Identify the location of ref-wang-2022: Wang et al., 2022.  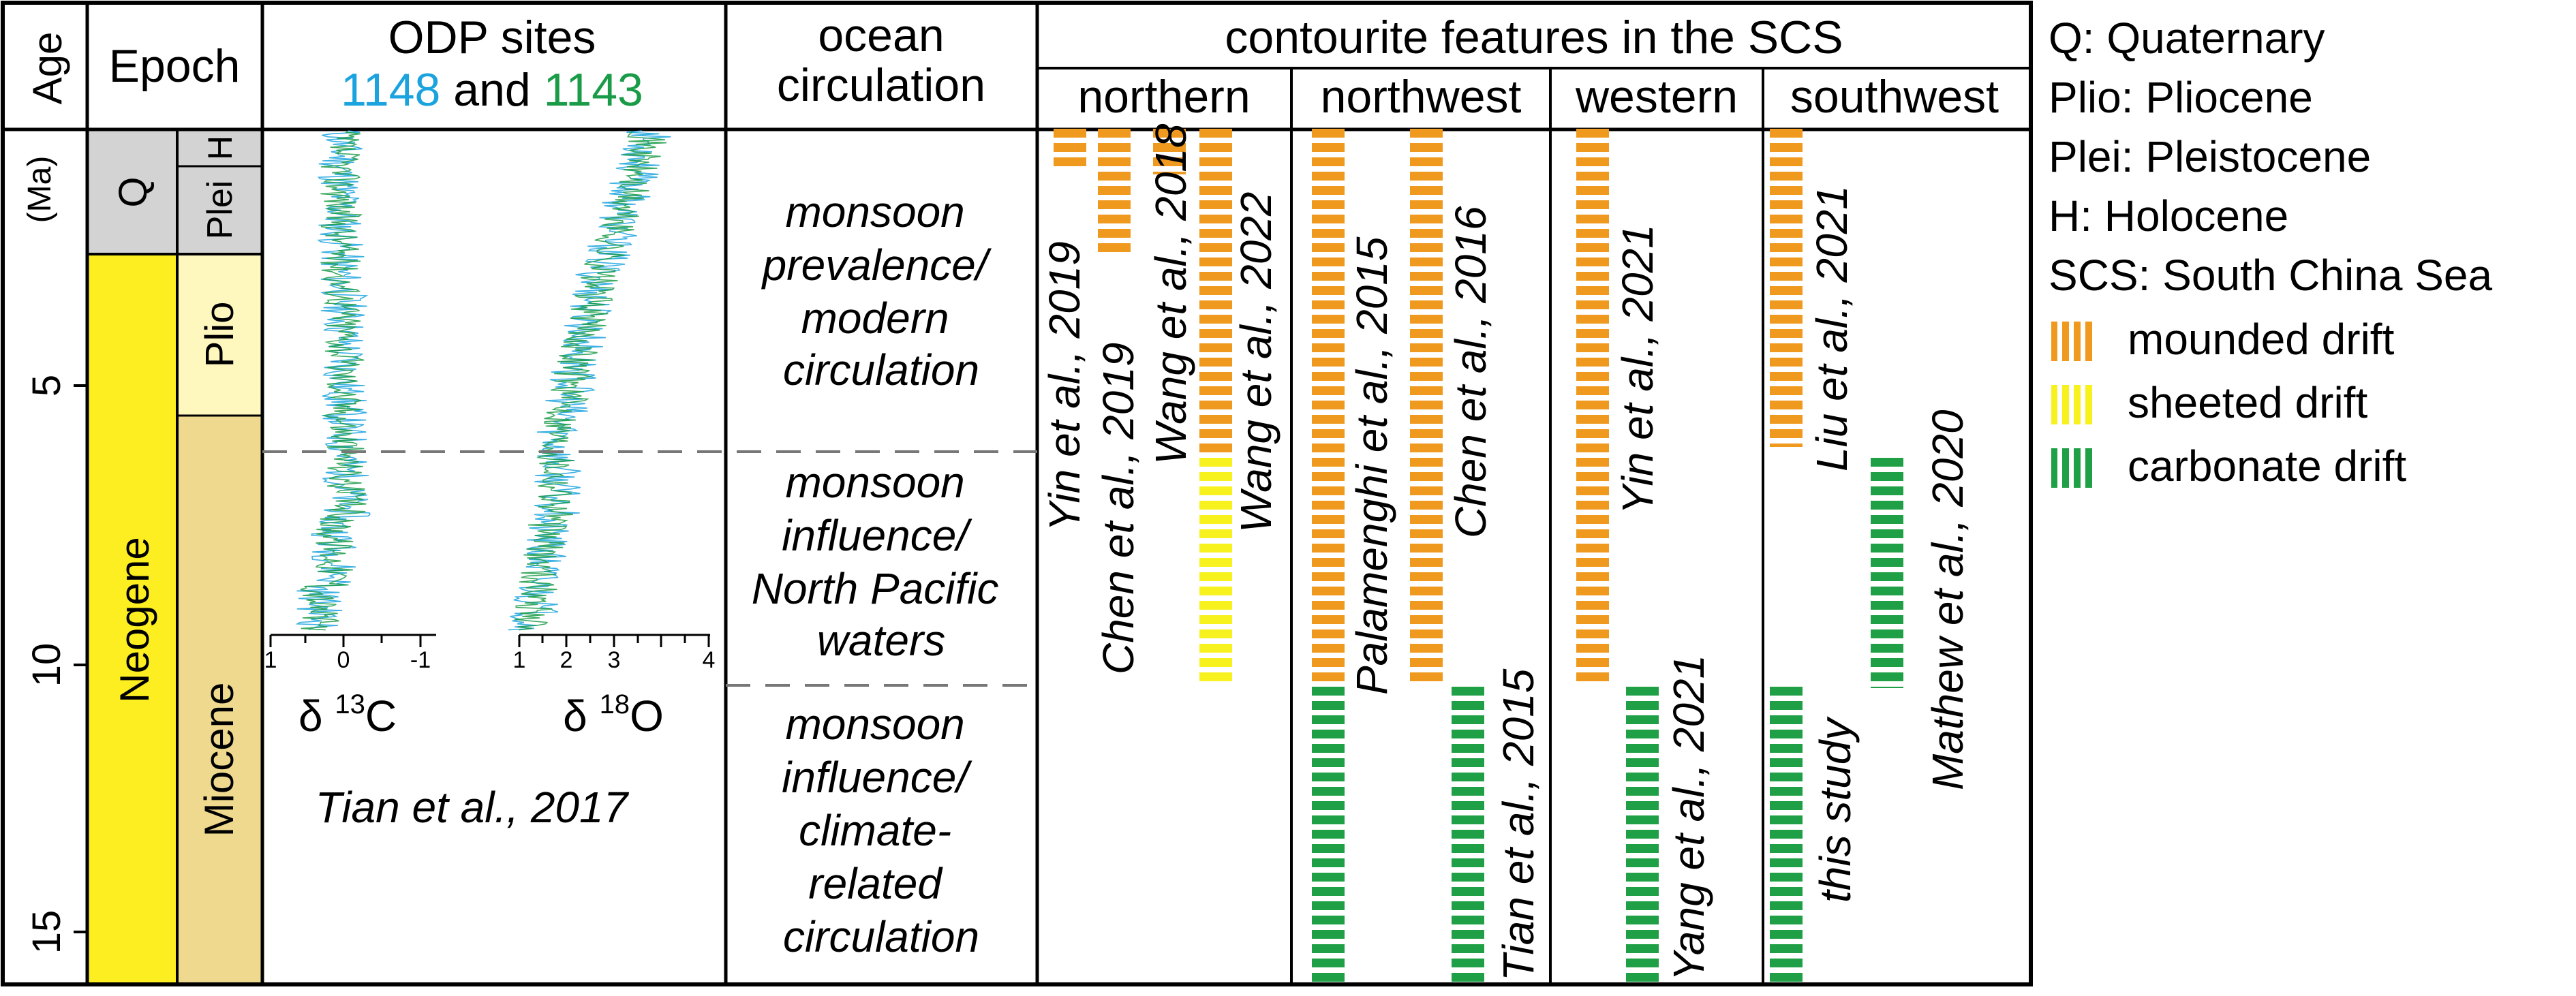
(1256, 362).